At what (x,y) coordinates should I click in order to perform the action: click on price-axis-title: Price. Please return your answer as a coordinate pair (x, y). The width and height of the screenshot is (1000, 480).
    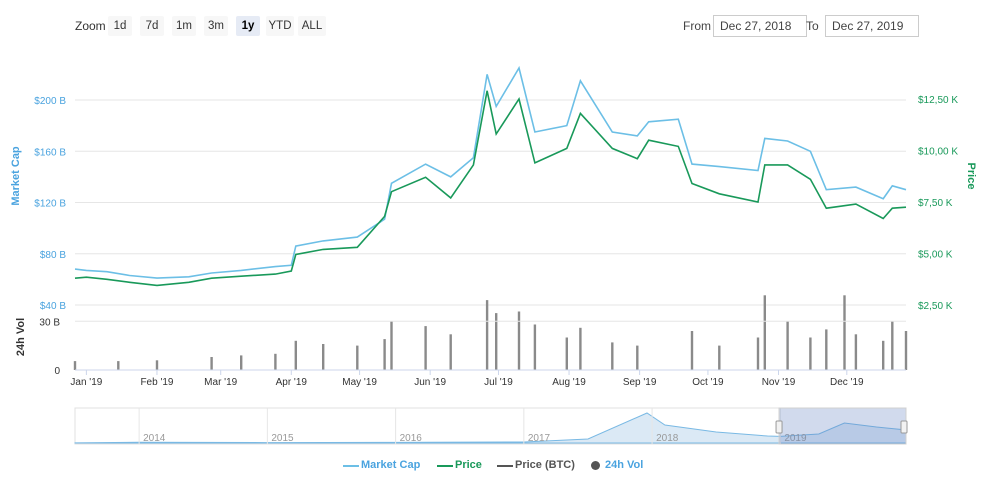
    Looking at the image, I should click on (971, 176).